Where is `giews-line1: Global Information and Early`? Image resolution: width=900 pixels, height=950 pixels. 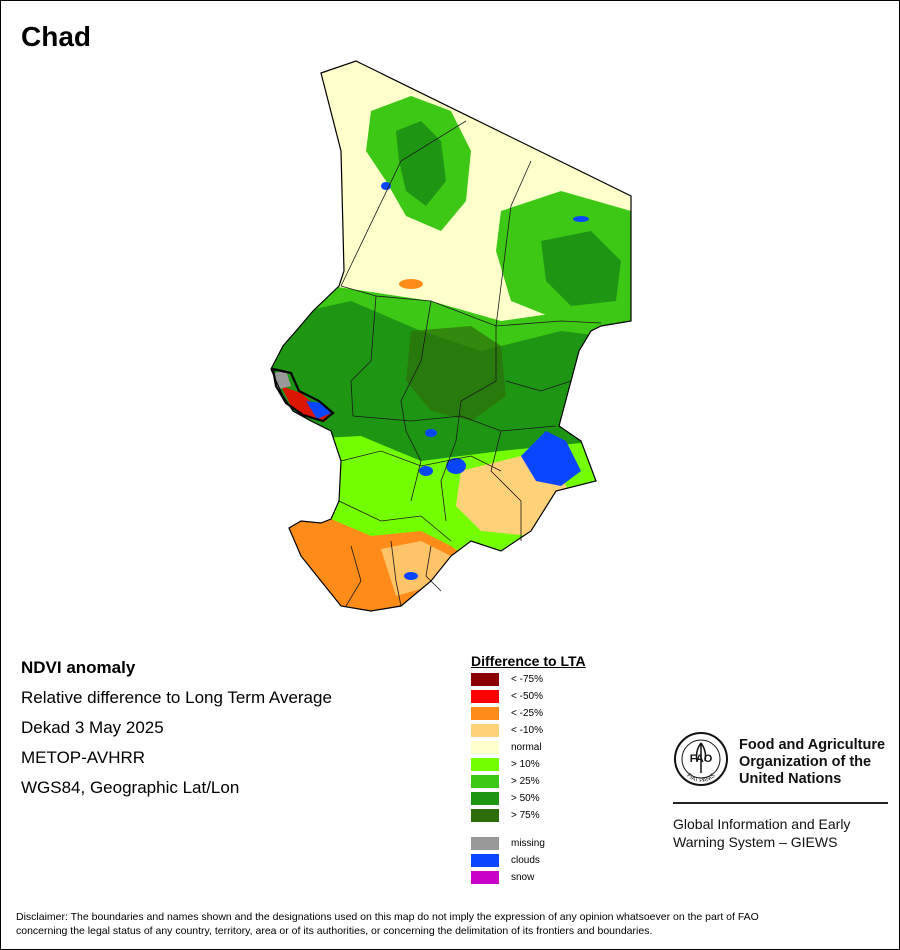
giews-line1: Global Information and Early is located at coordinates (762, 824).